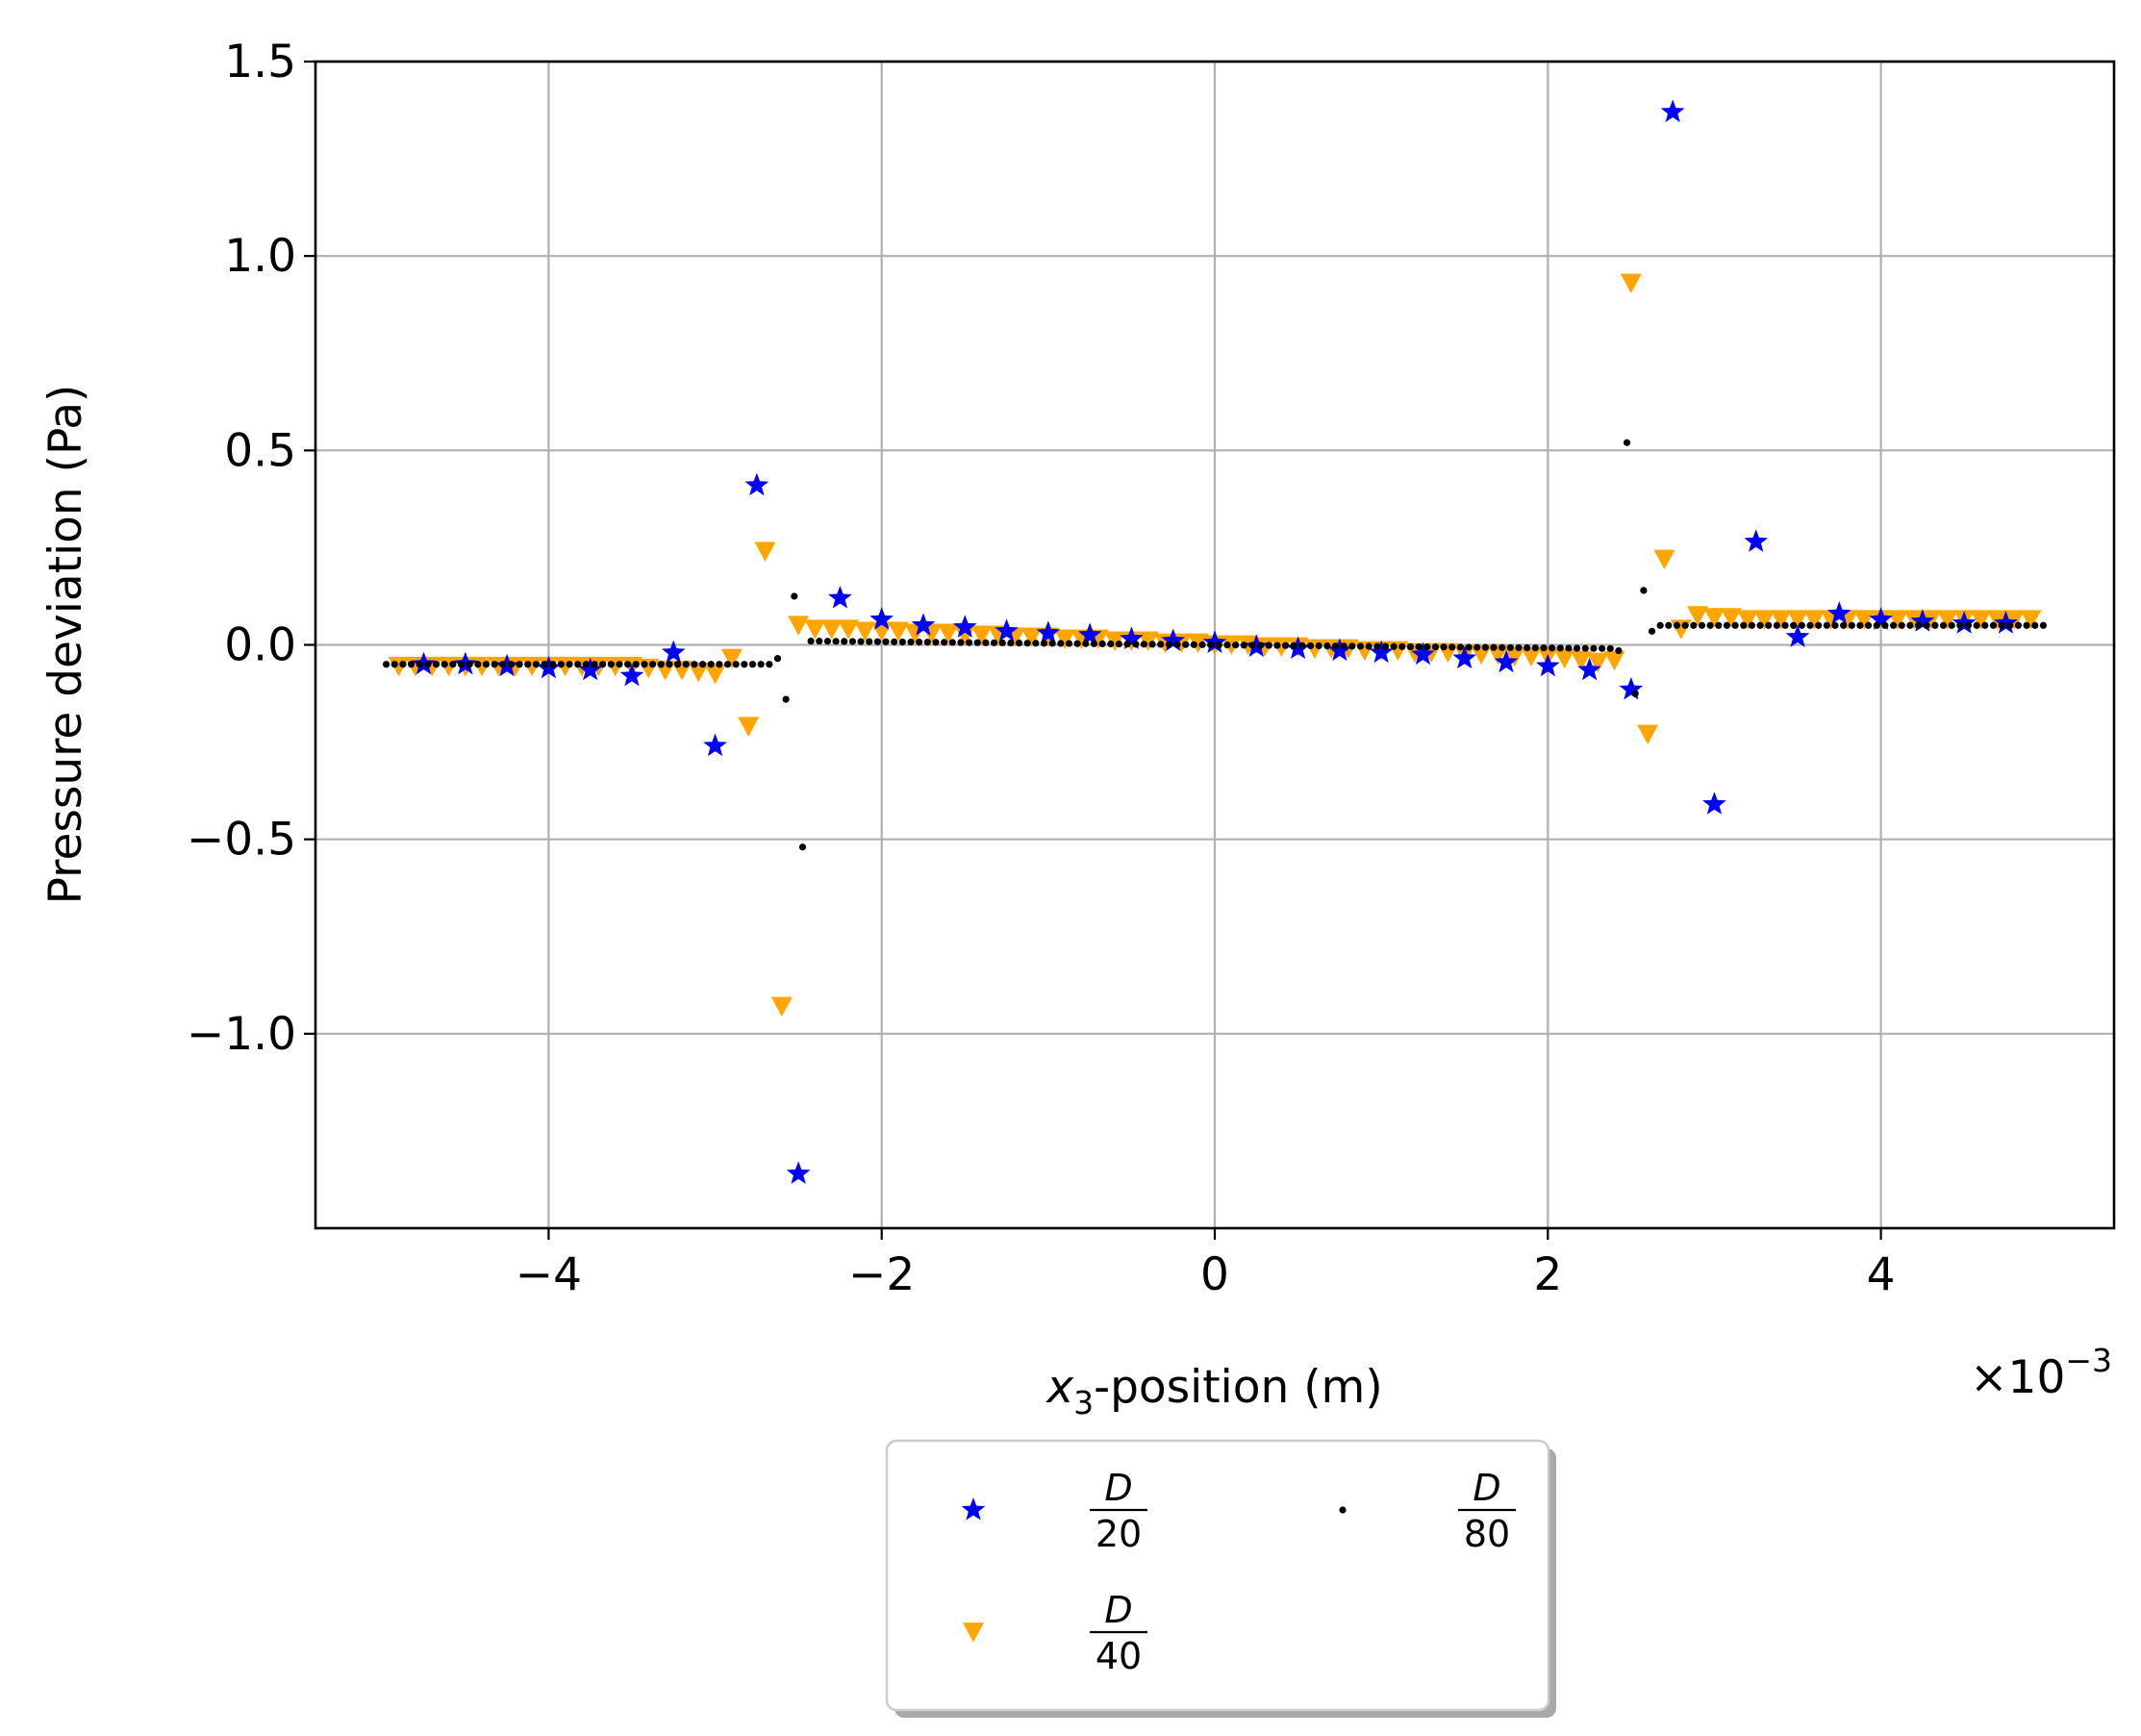 Image resolution: width=2141 pixels, height=1736 pixels. What do you see at coordinates (260, 62) in the screenshot?
I see `y-tick-label: 1.5` at bounding box center [260, 62].